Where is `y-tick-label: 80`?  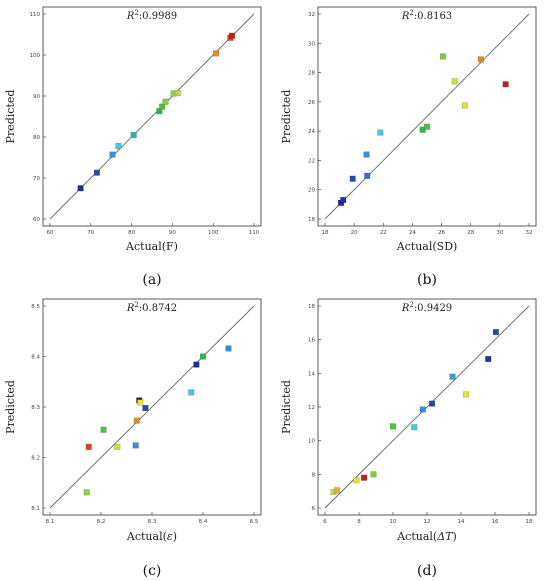
y-tick-label: 80 is located at coordinates (36, 138).